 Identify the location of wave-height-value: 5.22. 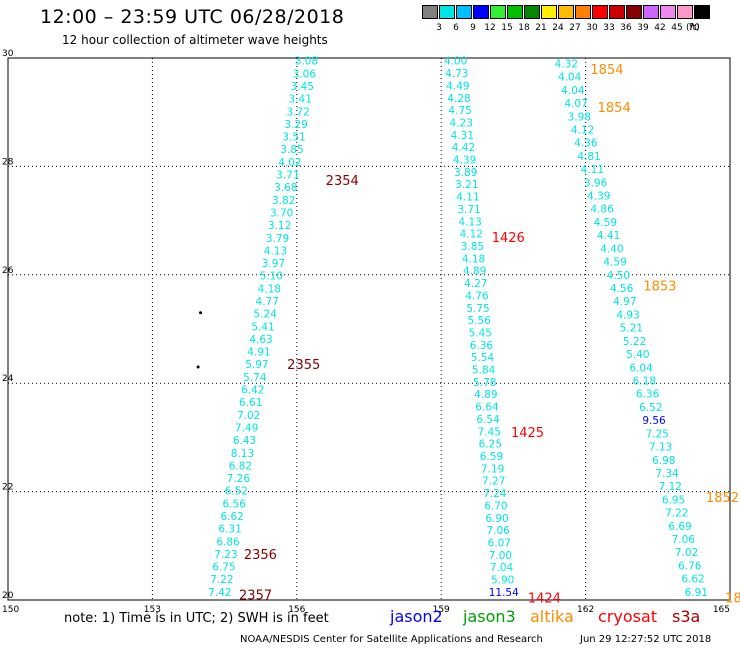
(634, 342).